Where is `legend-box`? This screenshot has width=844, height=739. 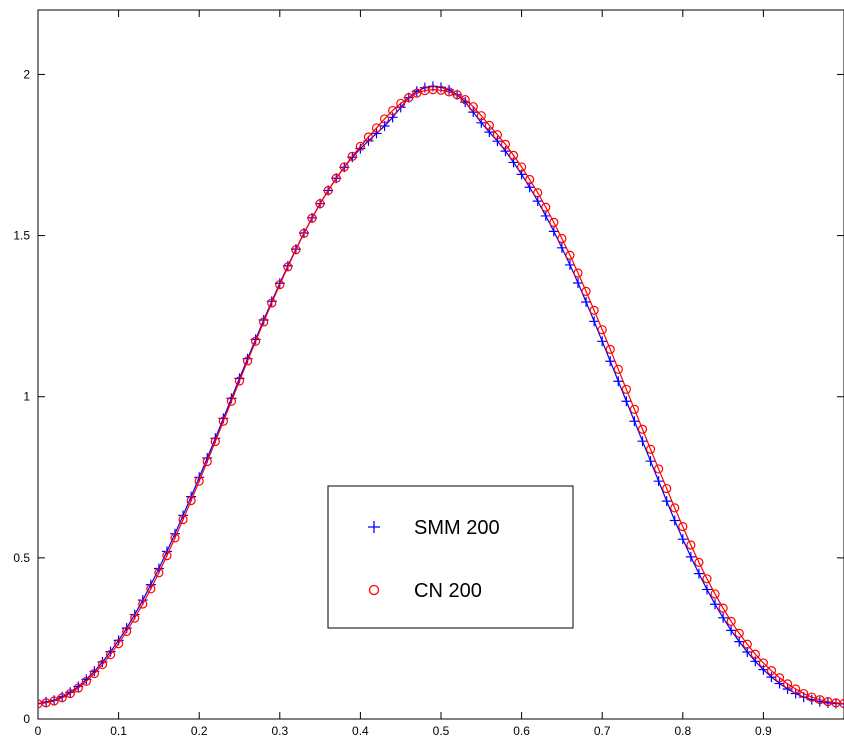
legend-box is located at coordinates (450, 557).